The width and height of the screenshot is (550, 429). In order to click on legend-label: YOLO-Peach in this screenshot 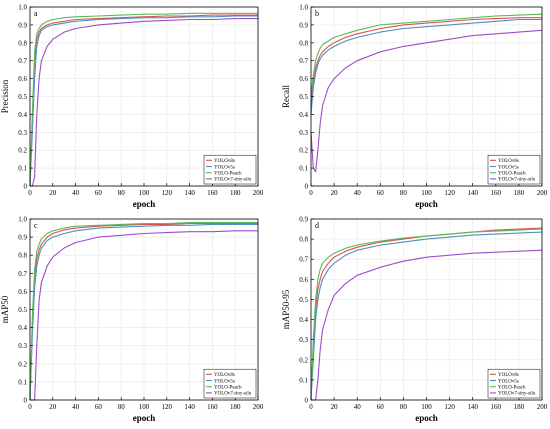, I will do `click(228, 388)`.